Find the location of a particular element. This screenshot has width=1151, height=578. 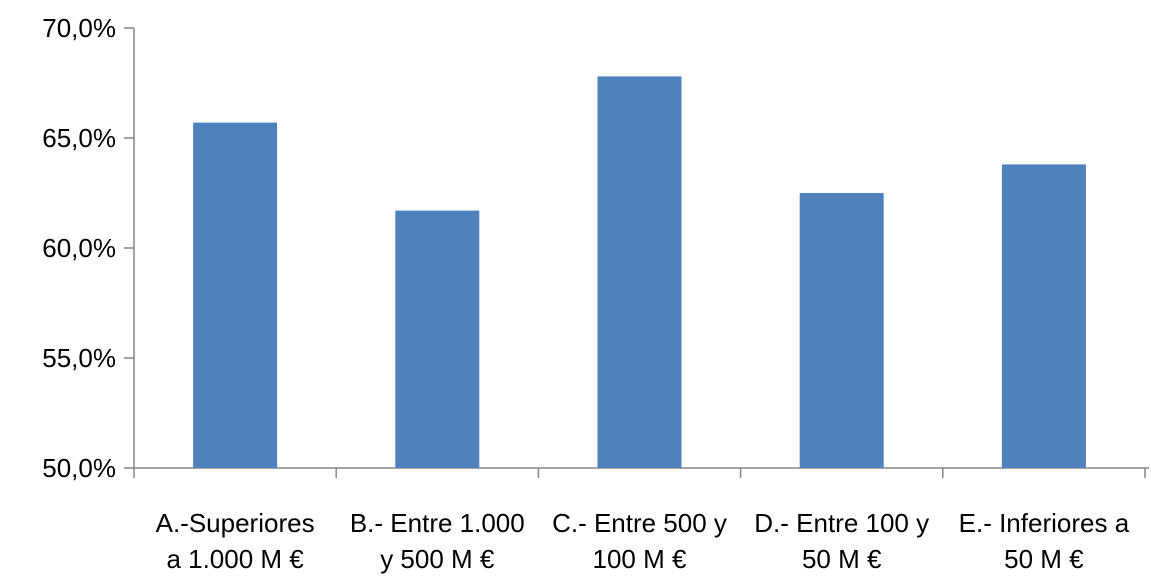

x-category-label: E.- Inferiores a is located at coordinates (1044, 523).